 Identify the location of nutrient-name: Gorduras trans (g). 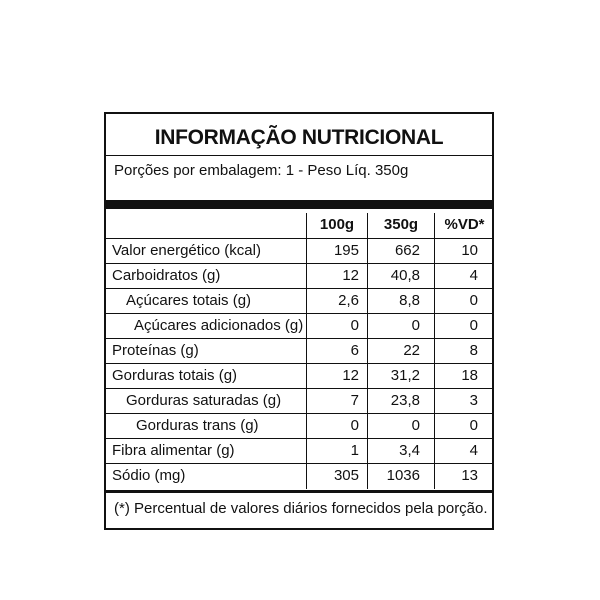
(197, 425).